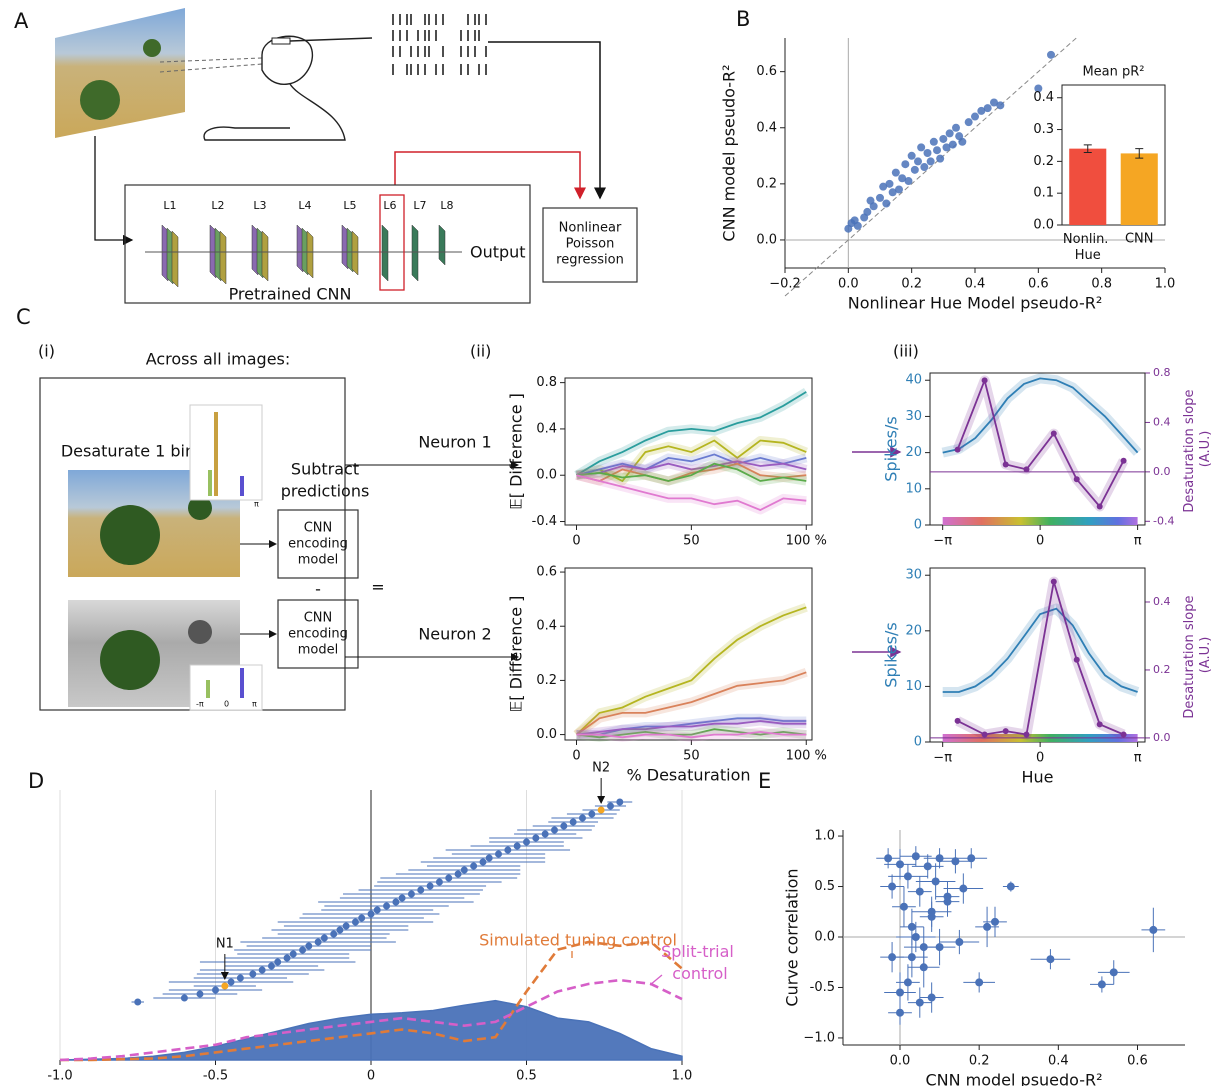 The image size is (1217, 1086). Describe the element at coordinates (590, 245) in the screenshot. I see `regression-box` at that location.